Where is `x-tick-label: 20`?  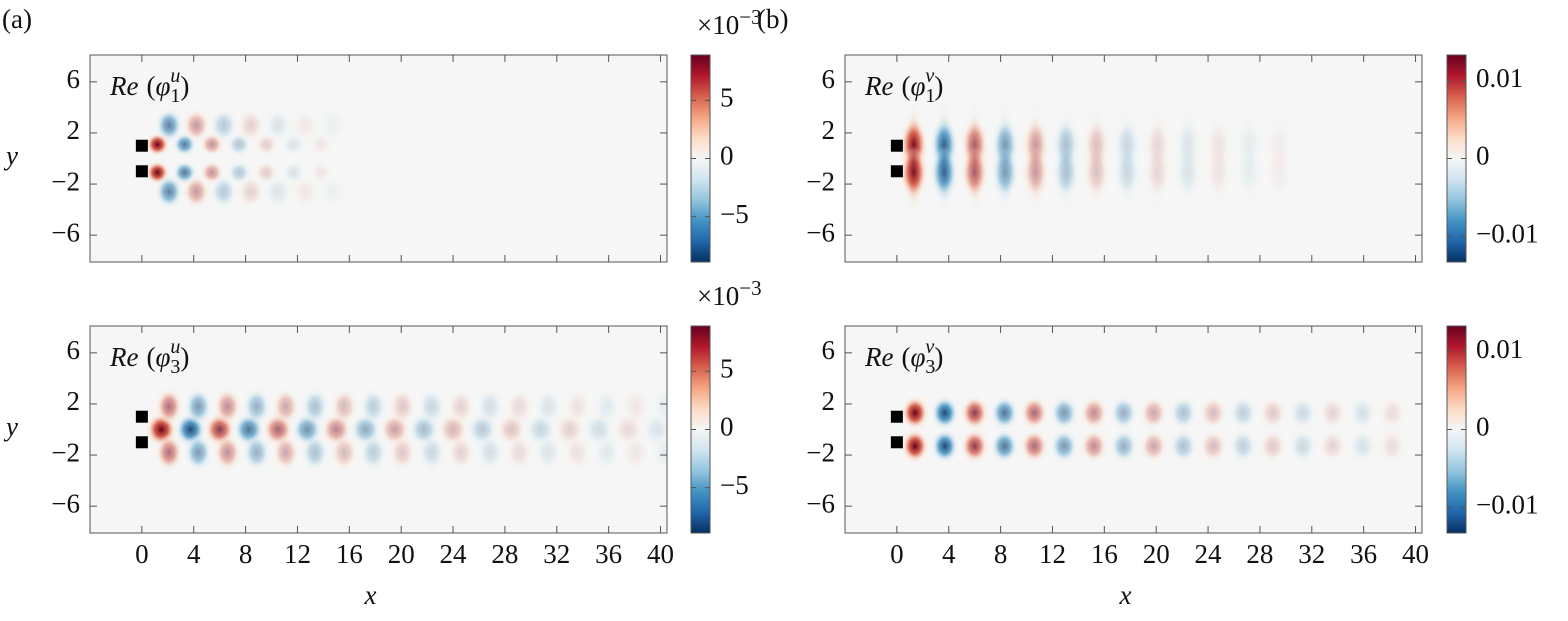
x-tick-label: 20 is located at coordinates (1156, 554).